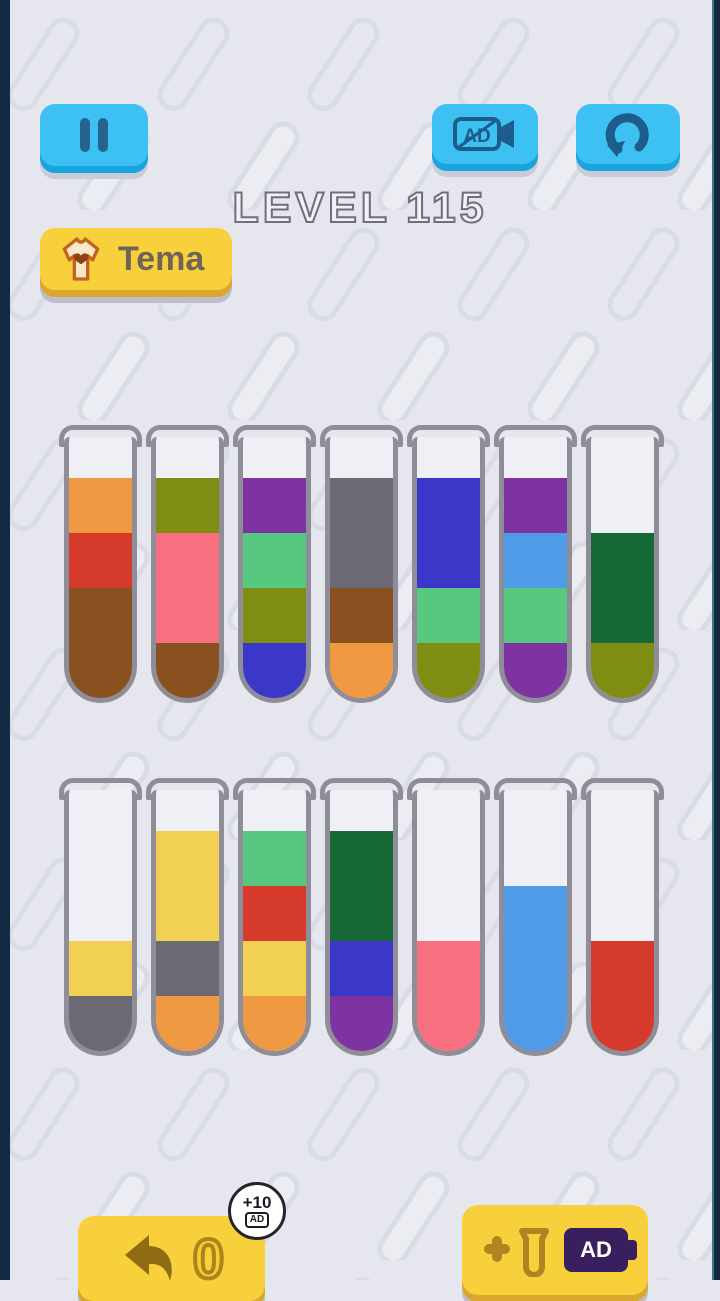 This screenshot has height=1301, width=720. Describe the element at coordinates (81, 259) in the screenshot. I see `tshirt-theme-icon` at that location.